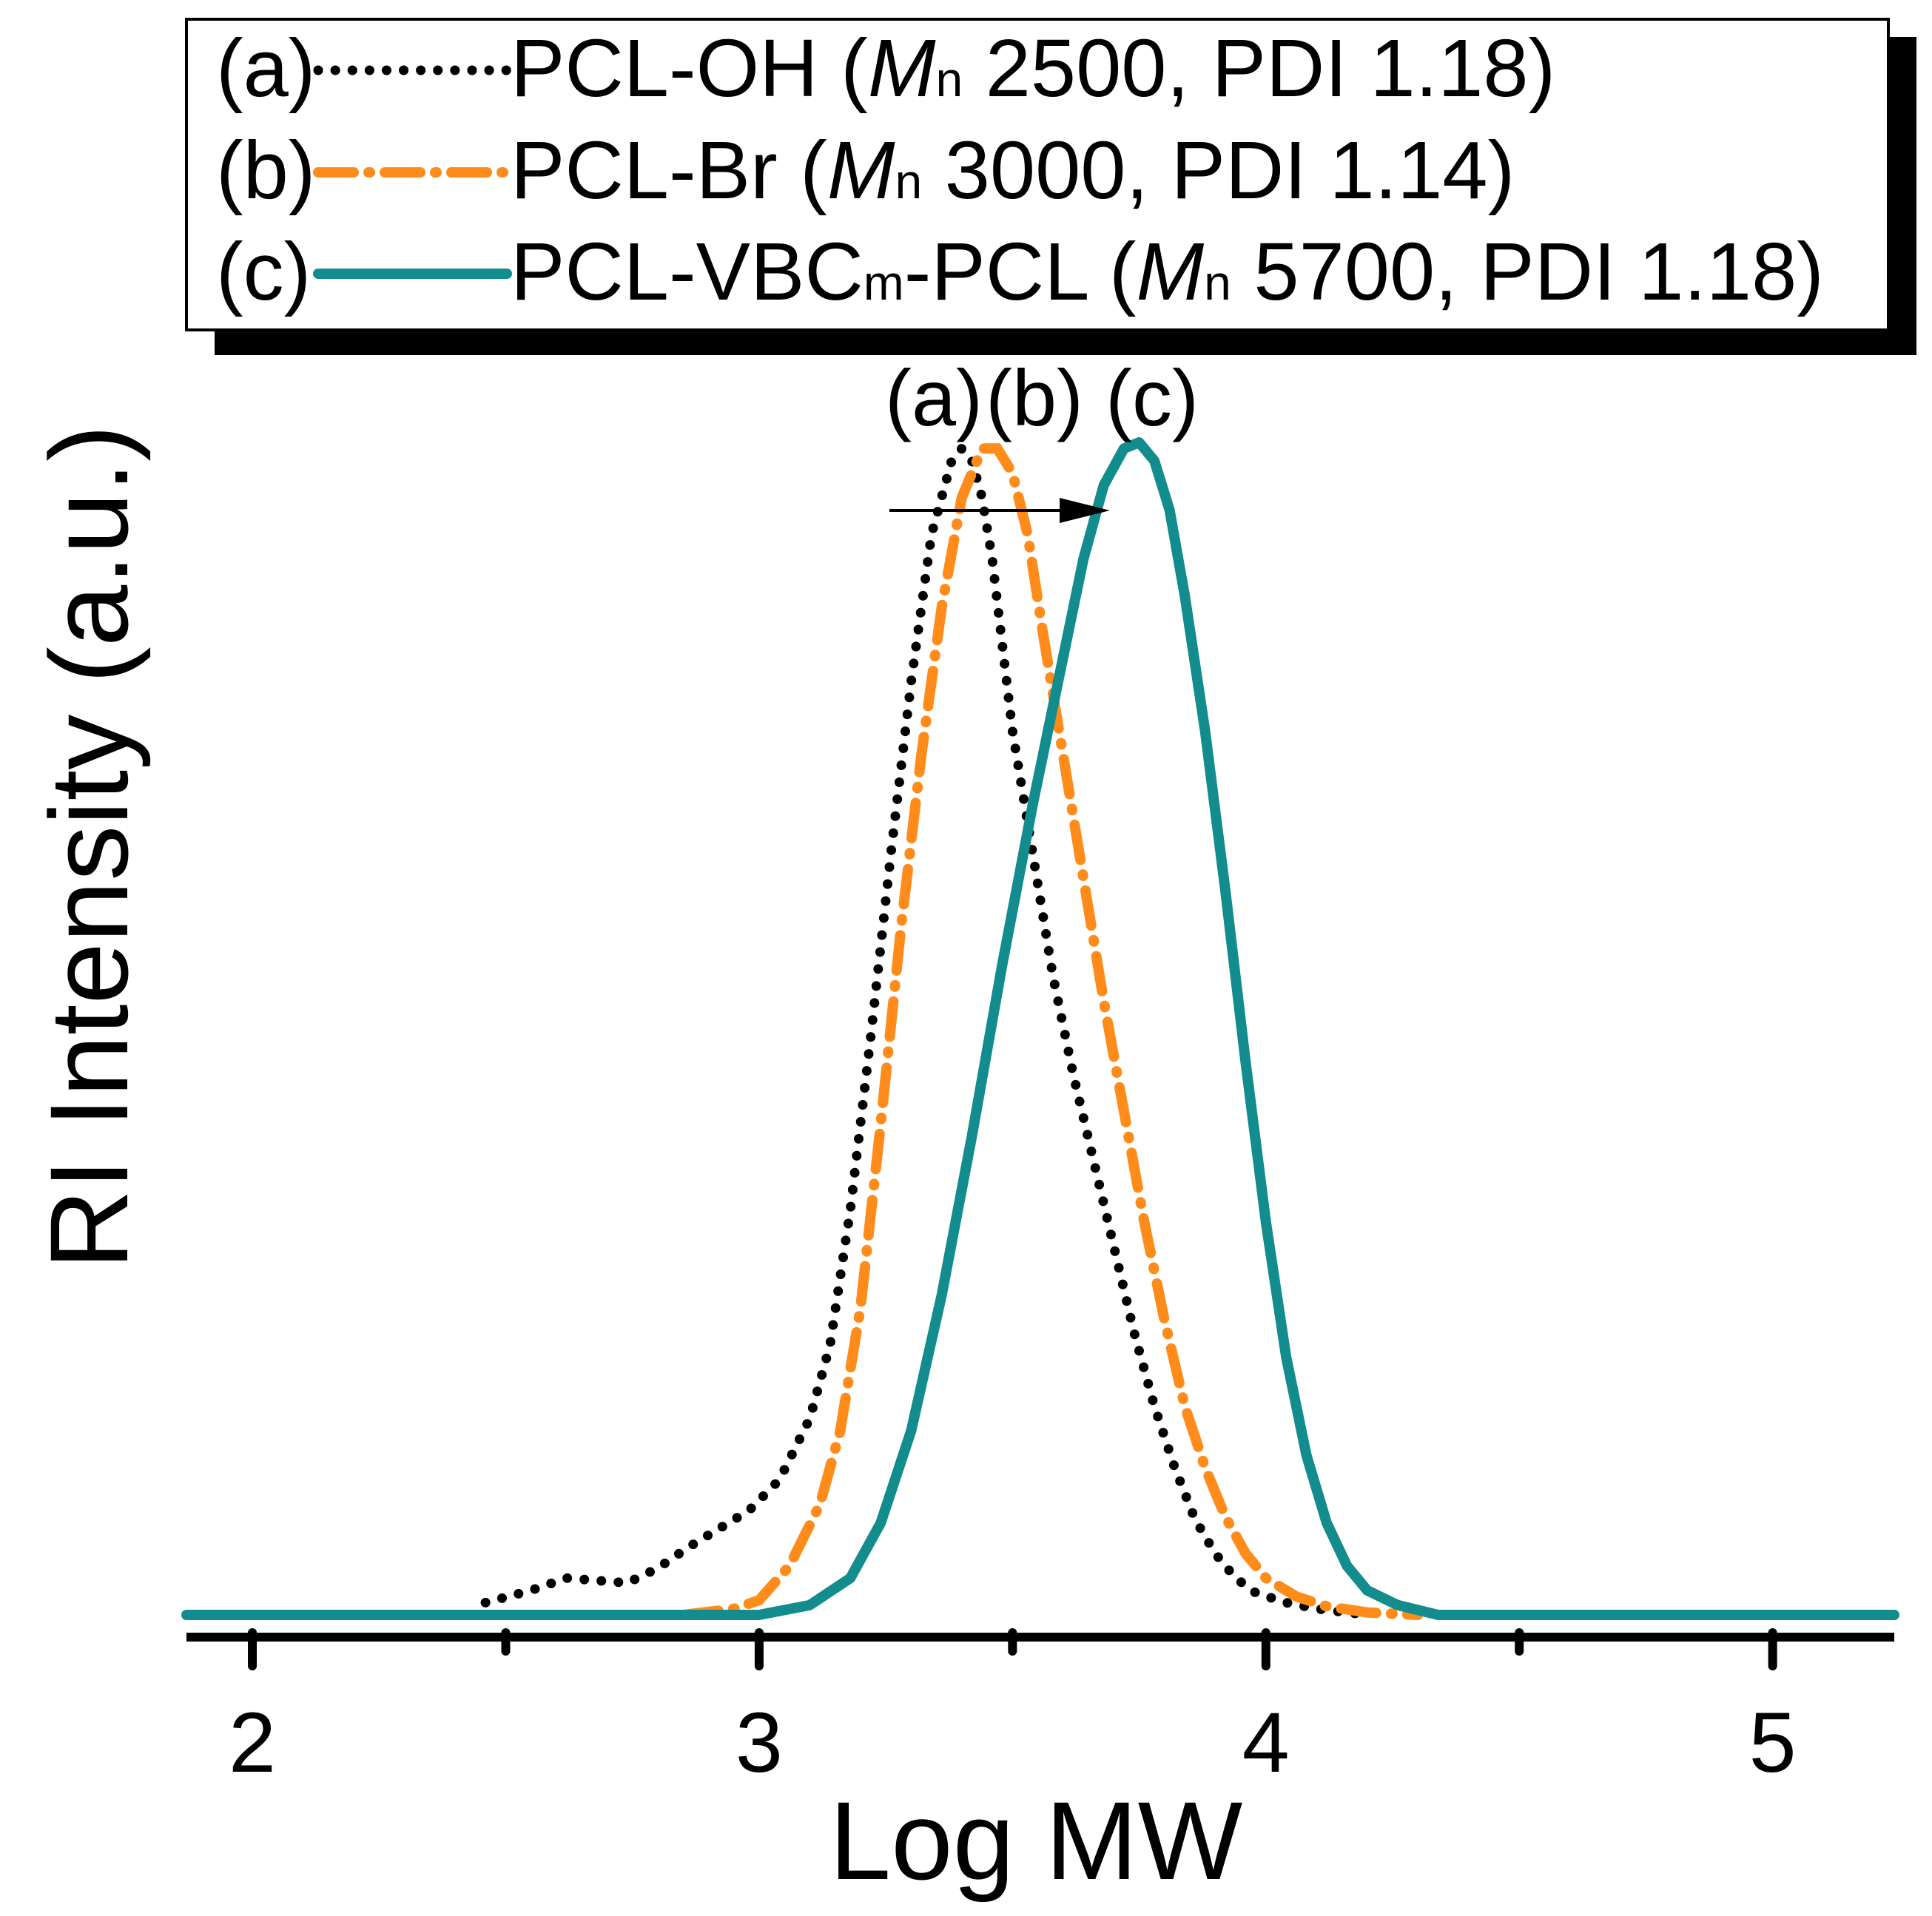 The image size is (1932, 1916). What do you see at coordinates (1040, 1709) in the screenshot?
I see `axes: 2 3 4 5` at bounding box center [1040, 1709].